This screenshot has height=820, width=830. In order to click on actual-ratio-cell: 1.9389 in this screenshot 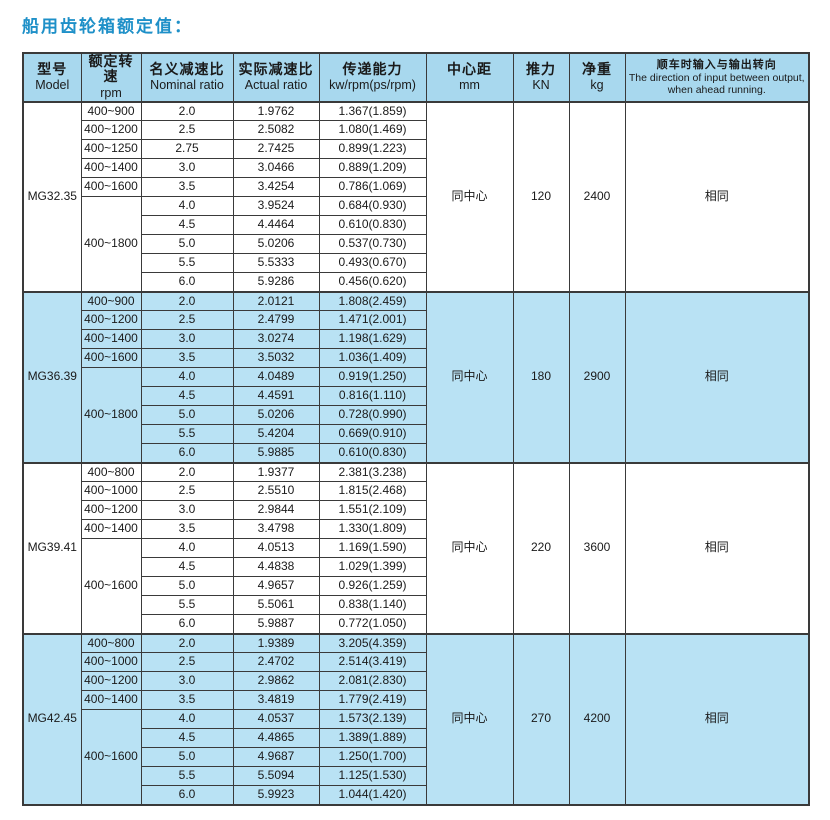, I will do `click(276, 643)`.